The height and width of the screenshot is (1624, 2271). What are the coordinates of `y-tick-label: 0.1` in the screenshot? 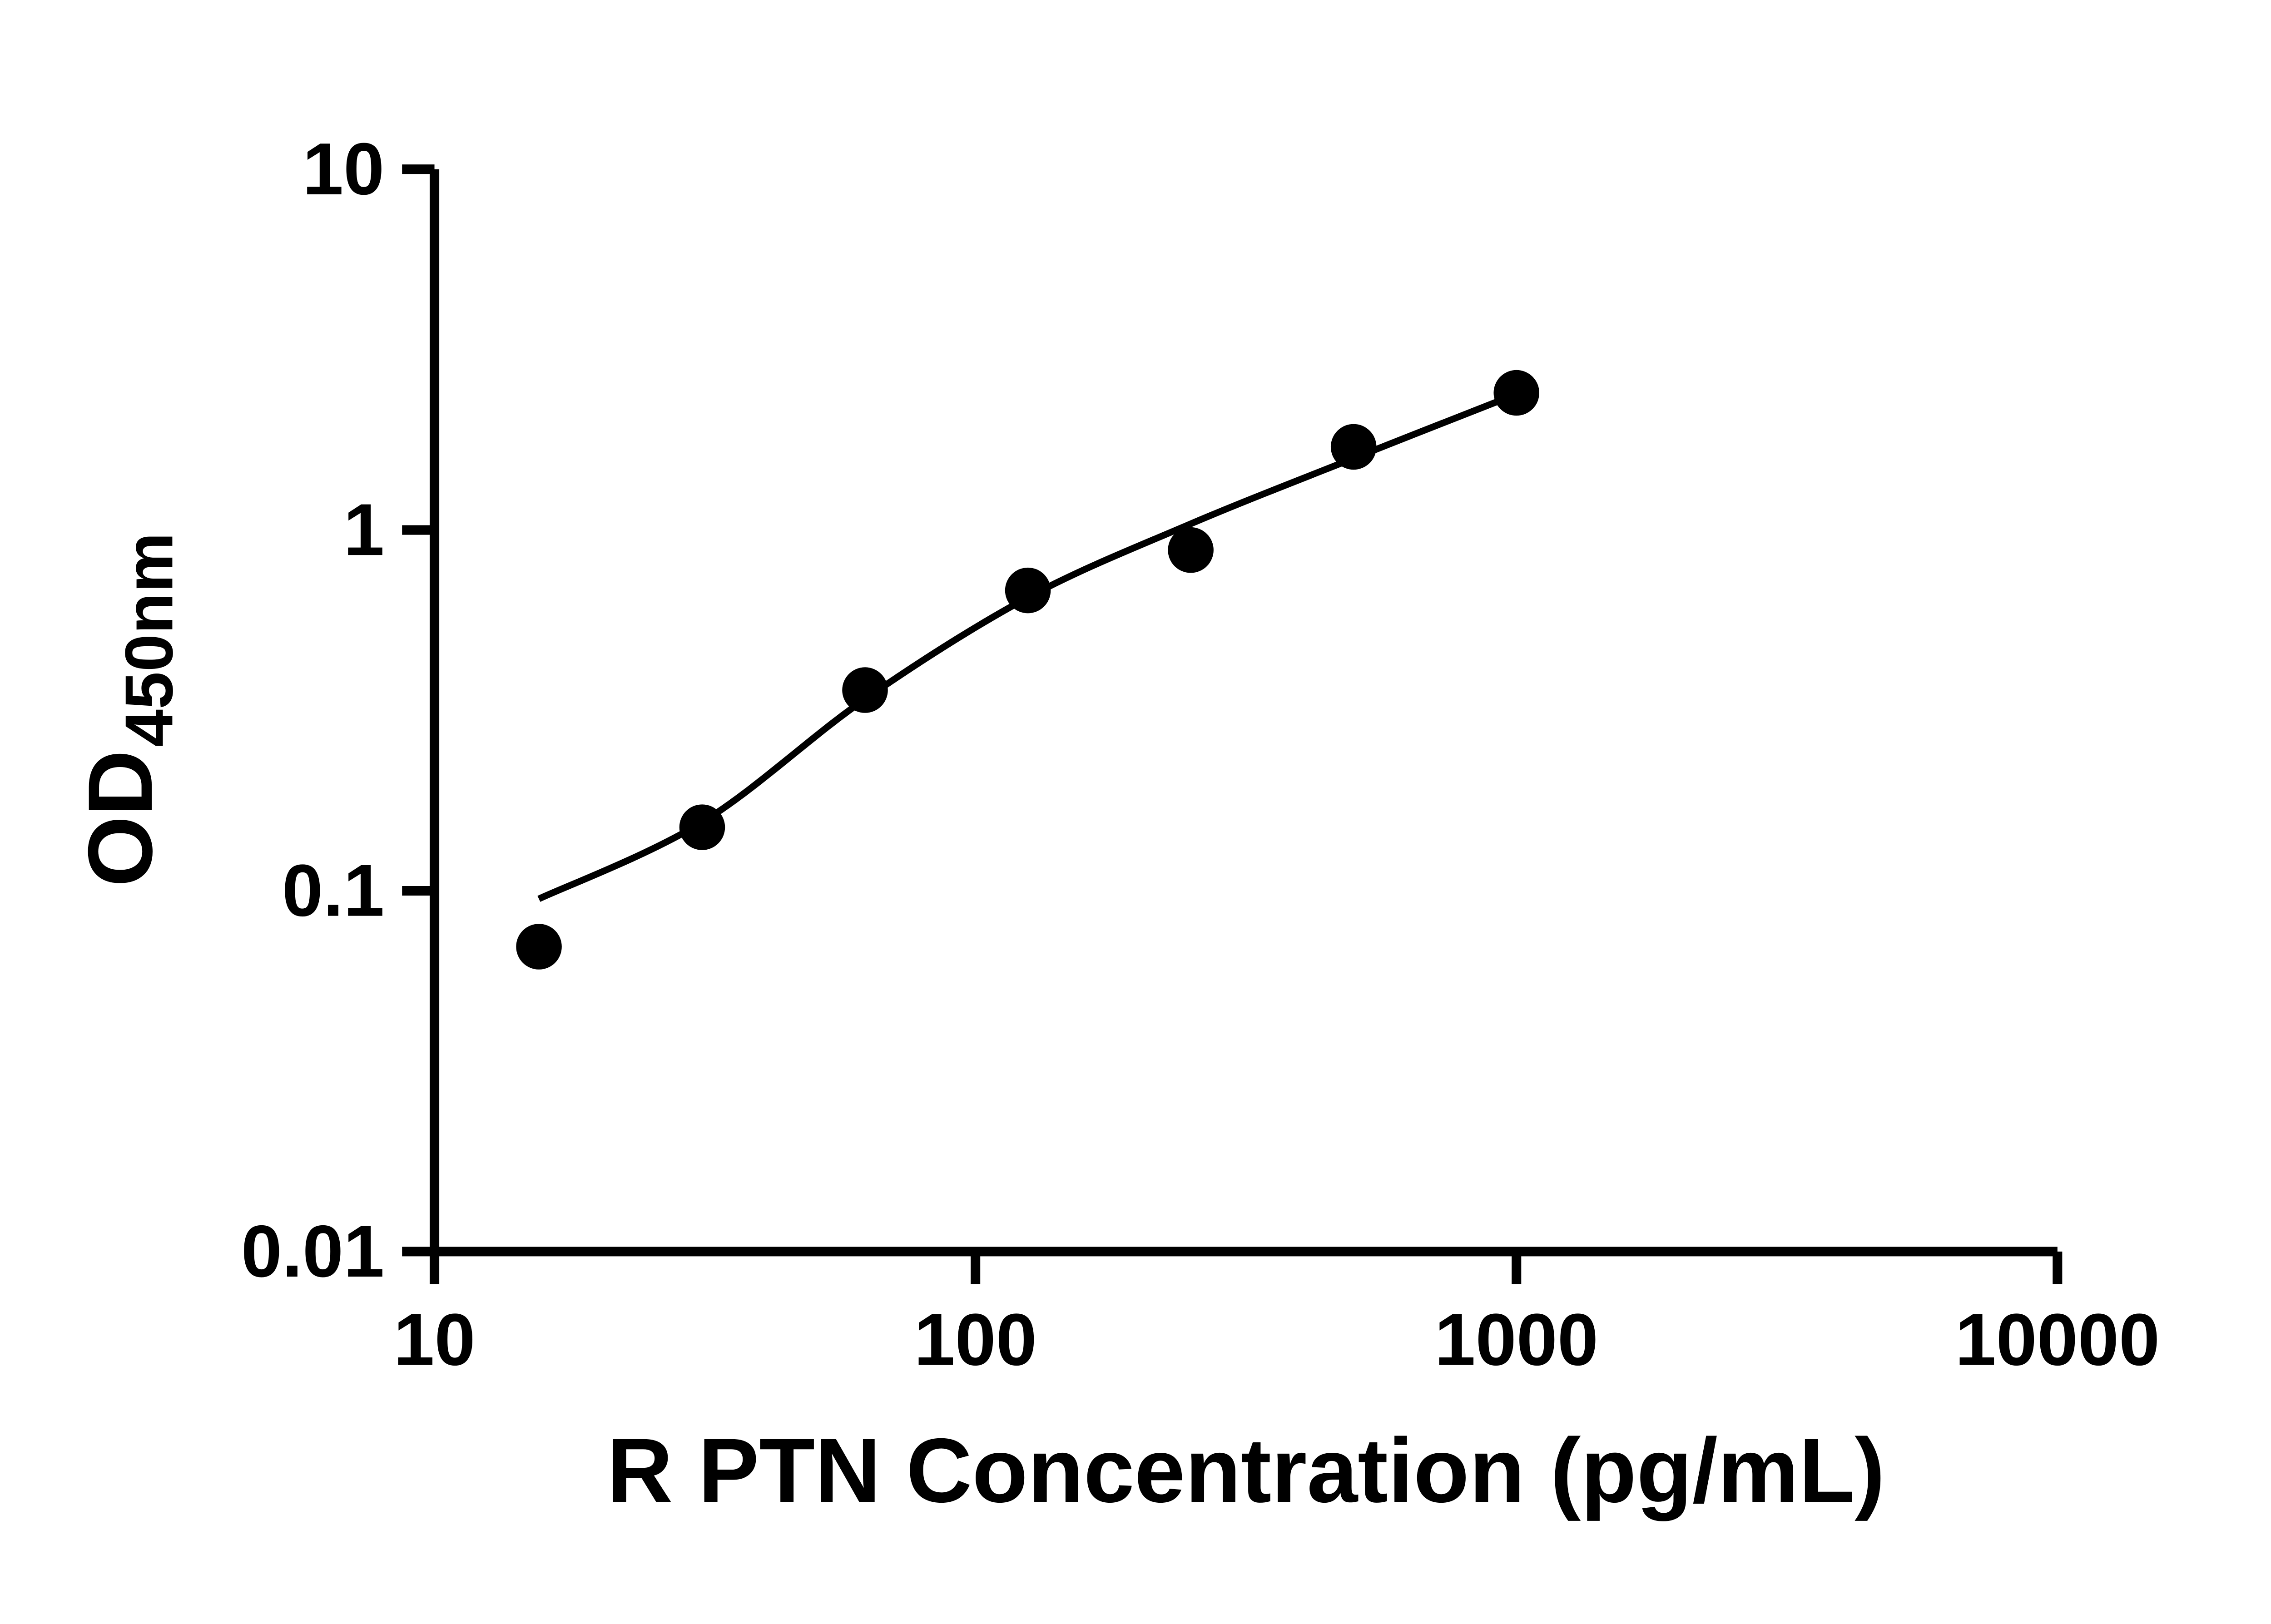 It's located at (333, 891).